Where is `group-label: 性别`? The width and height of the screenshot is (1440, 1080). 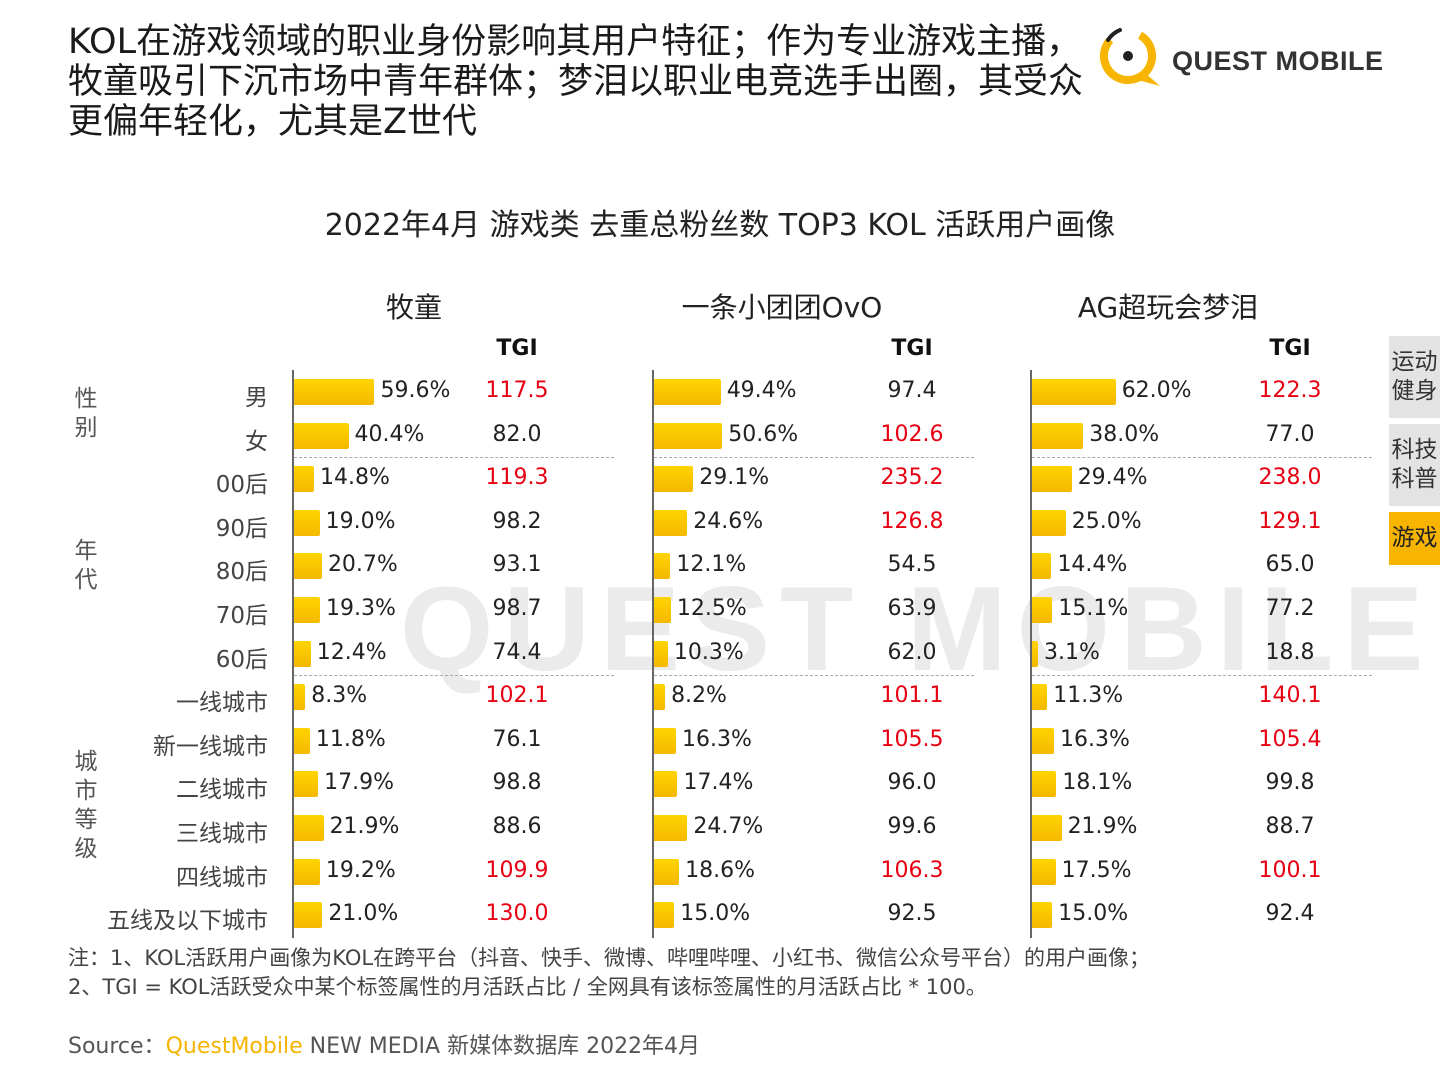
group-label: 性别 is located at coordinates (86, 414).